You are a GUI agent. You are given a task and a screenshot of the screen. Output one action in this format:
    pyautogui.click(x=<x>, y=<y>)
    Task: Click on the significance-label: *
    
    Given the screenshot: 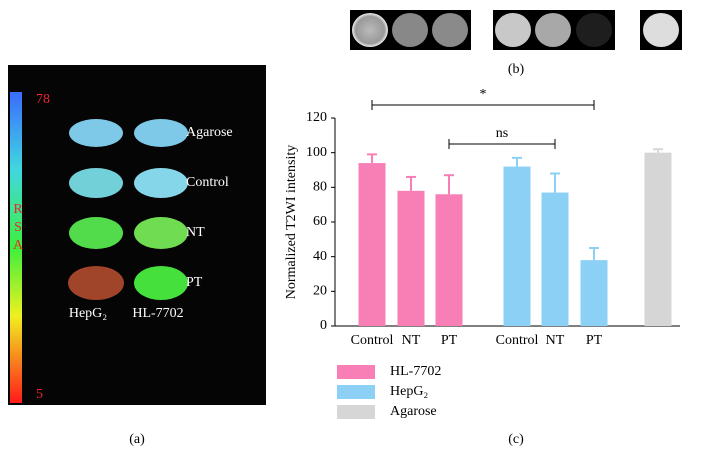 What is the action you would take?
    pyautogui.click(x=483, y=94)
    